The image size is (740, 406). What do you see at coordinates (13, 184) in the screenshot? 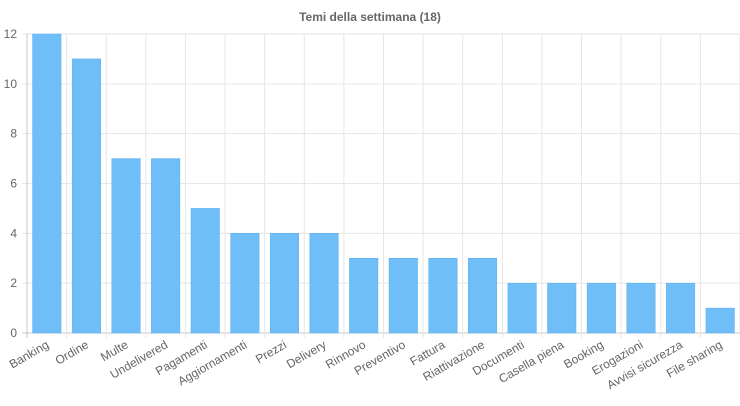
I see `y-tick-label: 6` at bounding box center [13, 184].